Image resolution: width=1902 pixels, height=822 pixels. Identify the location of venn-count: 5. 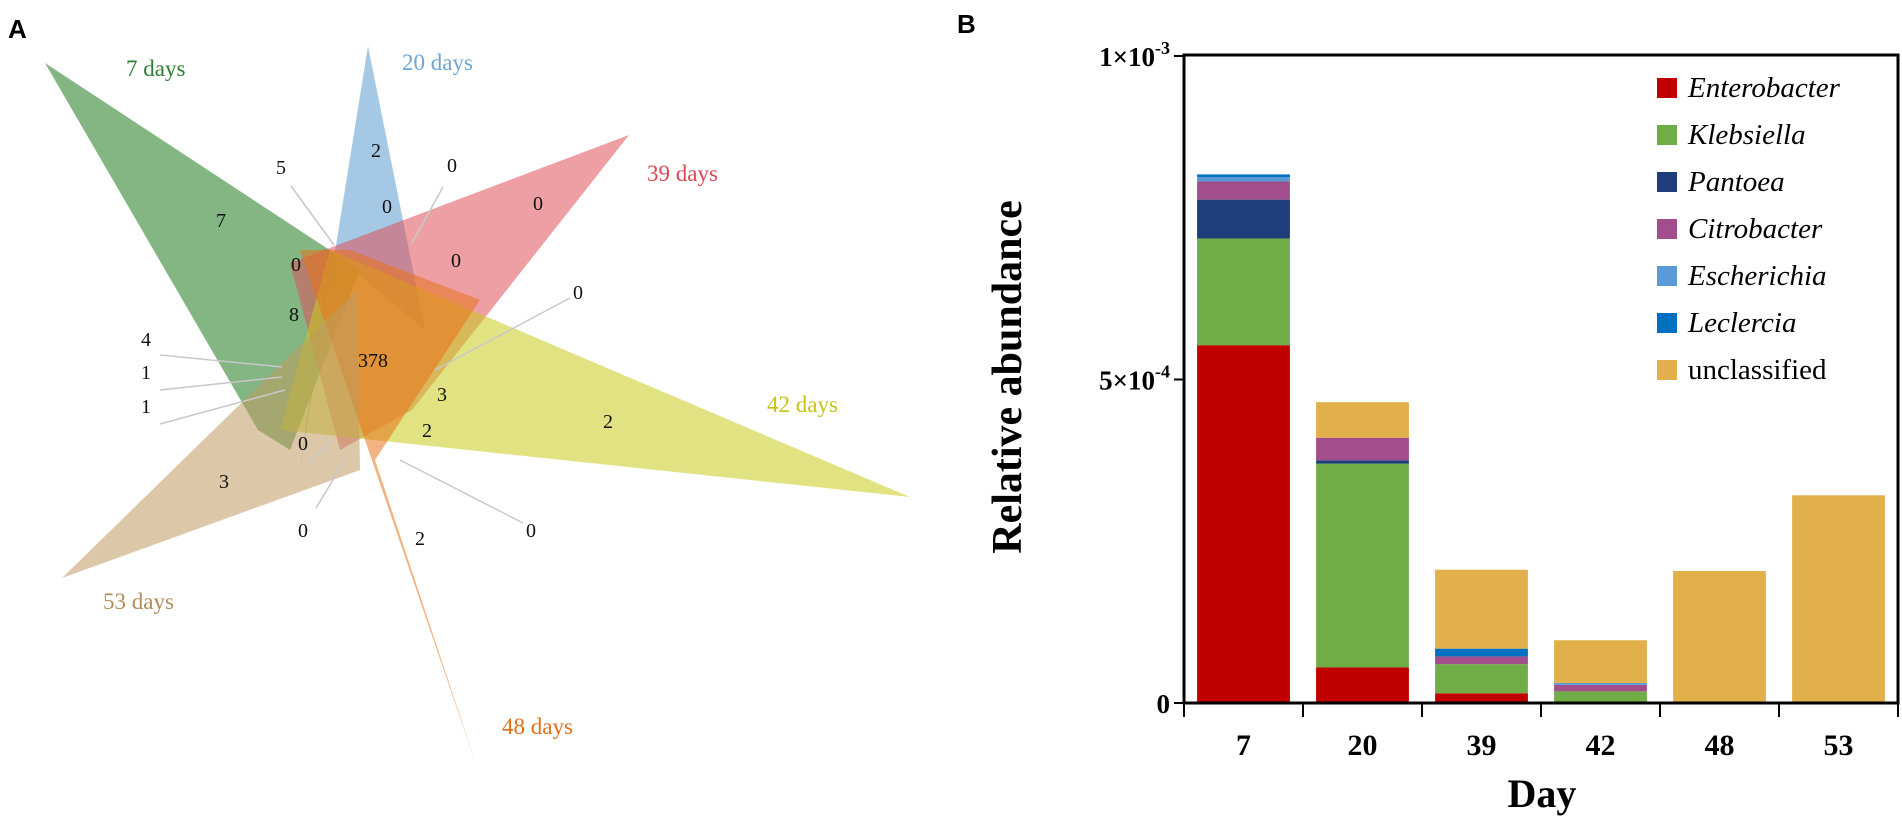
(281, 168).